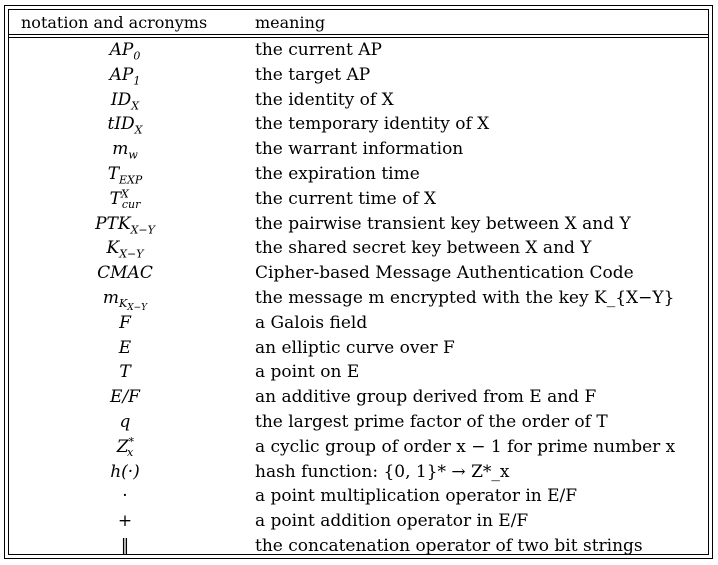  Describe the element at coordinates (121, 99) in the screenshot. I see `notation-symbol: ID` at that location.